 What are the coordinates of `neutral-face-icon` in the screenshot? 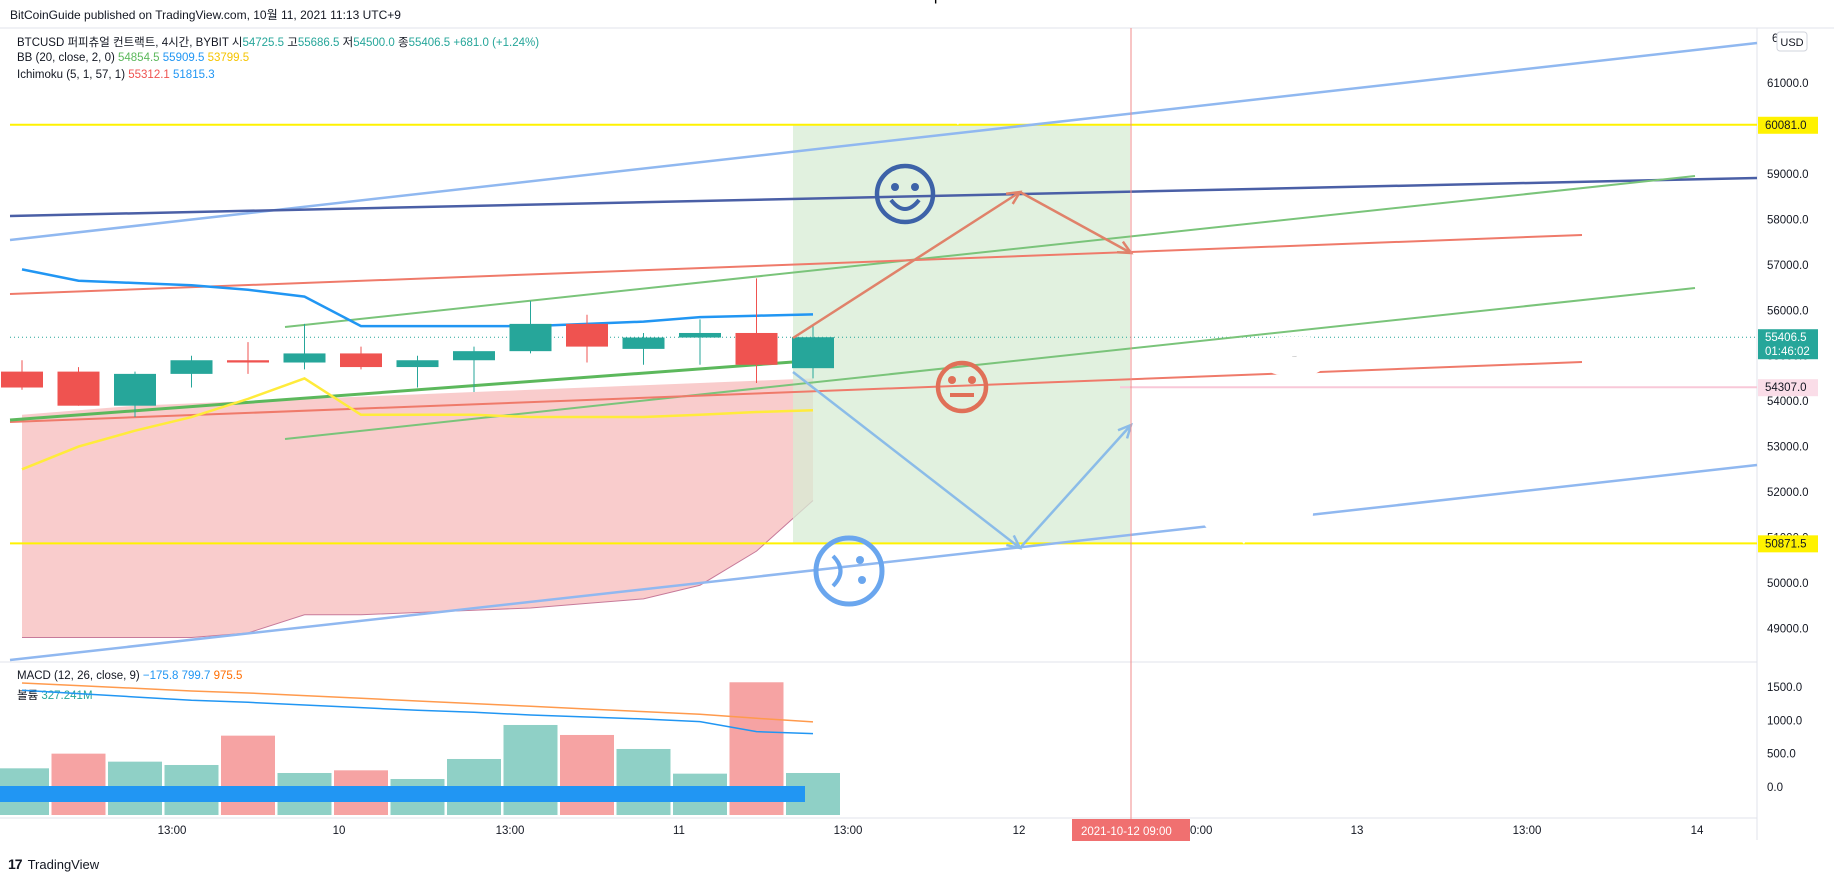 It's located at (962, 387).